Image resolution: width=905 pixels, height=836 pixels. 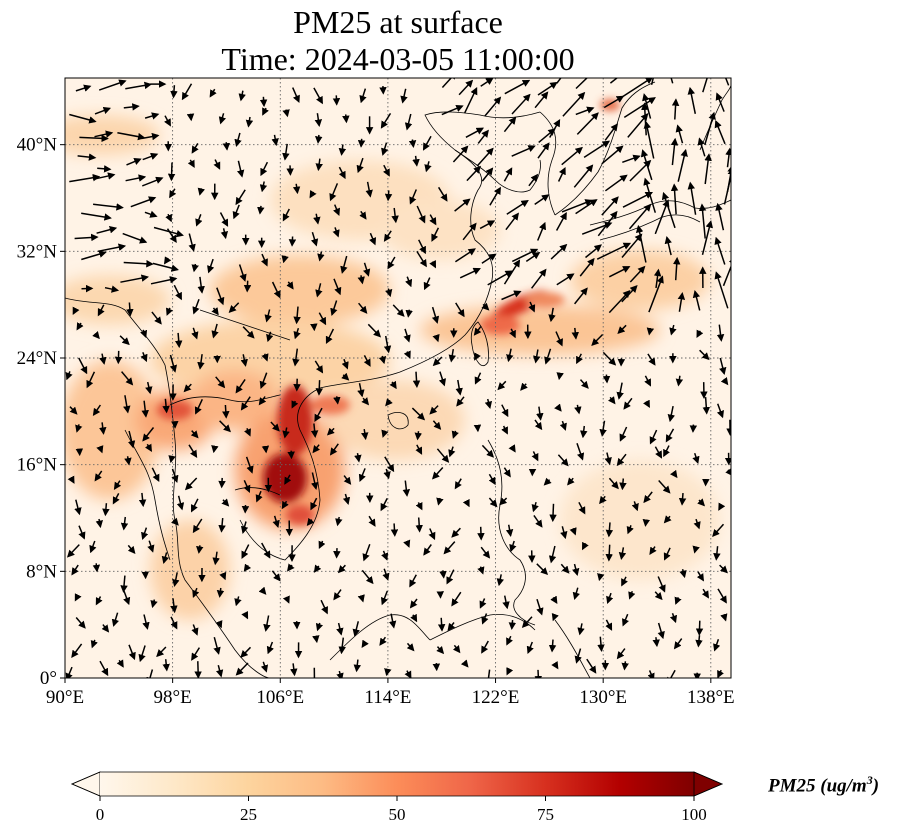 I want to click on map-subtitle-time: Time: 2024-03-05 11:00:00, so click(x=398, y=59).